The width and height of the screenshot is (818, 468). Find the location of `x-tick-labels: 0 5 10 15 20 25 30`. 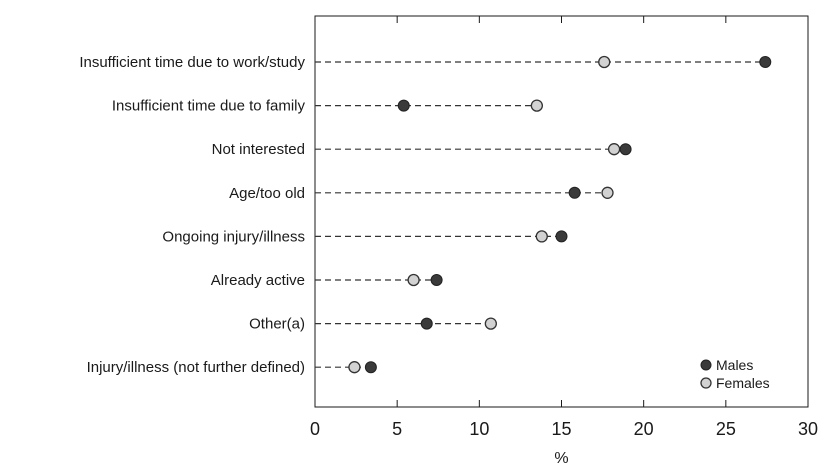

x-tick-labels: 0 5 10 15 20 25 30 is located at coordinates (564, 429).